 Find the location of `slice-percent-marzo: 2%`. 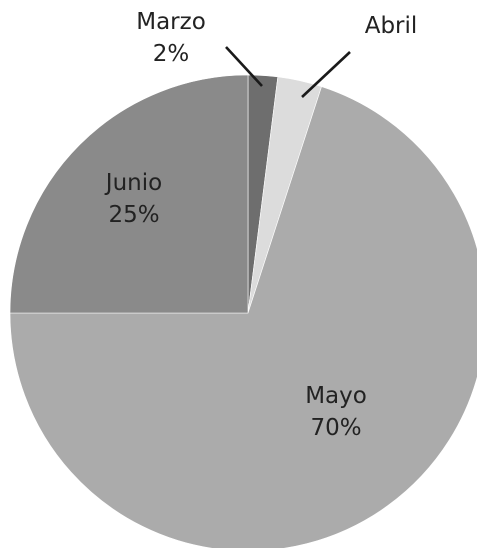

slice-percent-marzo: 2% is located at coordinates (171, 54).